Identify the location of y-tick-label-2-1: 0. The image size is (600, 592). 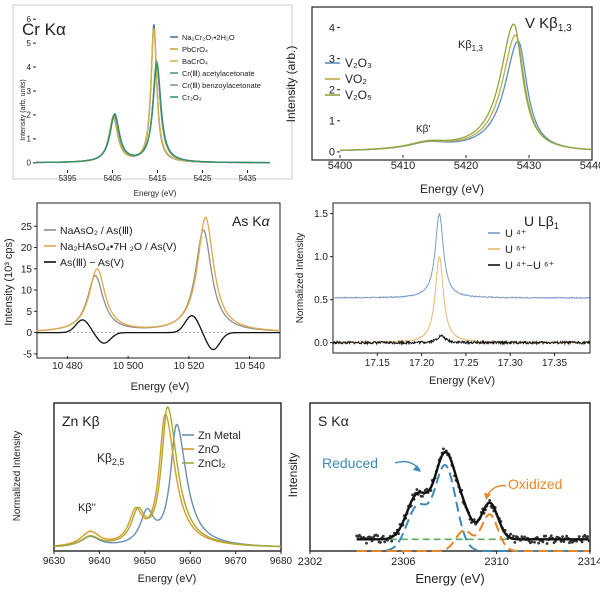
(29, 333).